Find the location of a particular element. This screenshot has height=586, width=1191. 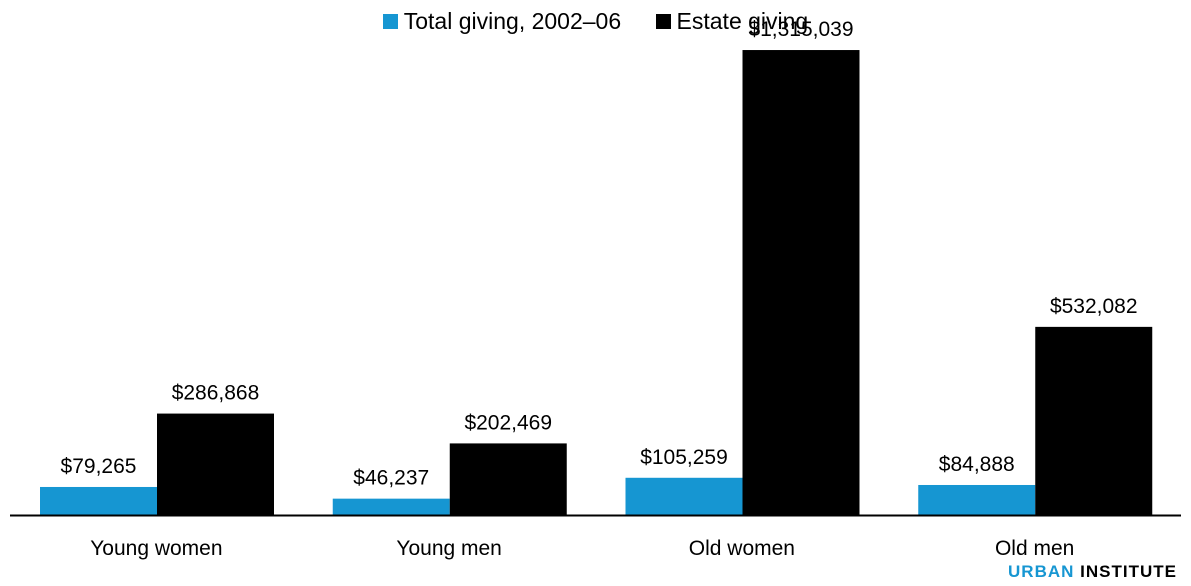

data-label-young-women-total-giving: $79,265 is located at coordinates (99, 466).